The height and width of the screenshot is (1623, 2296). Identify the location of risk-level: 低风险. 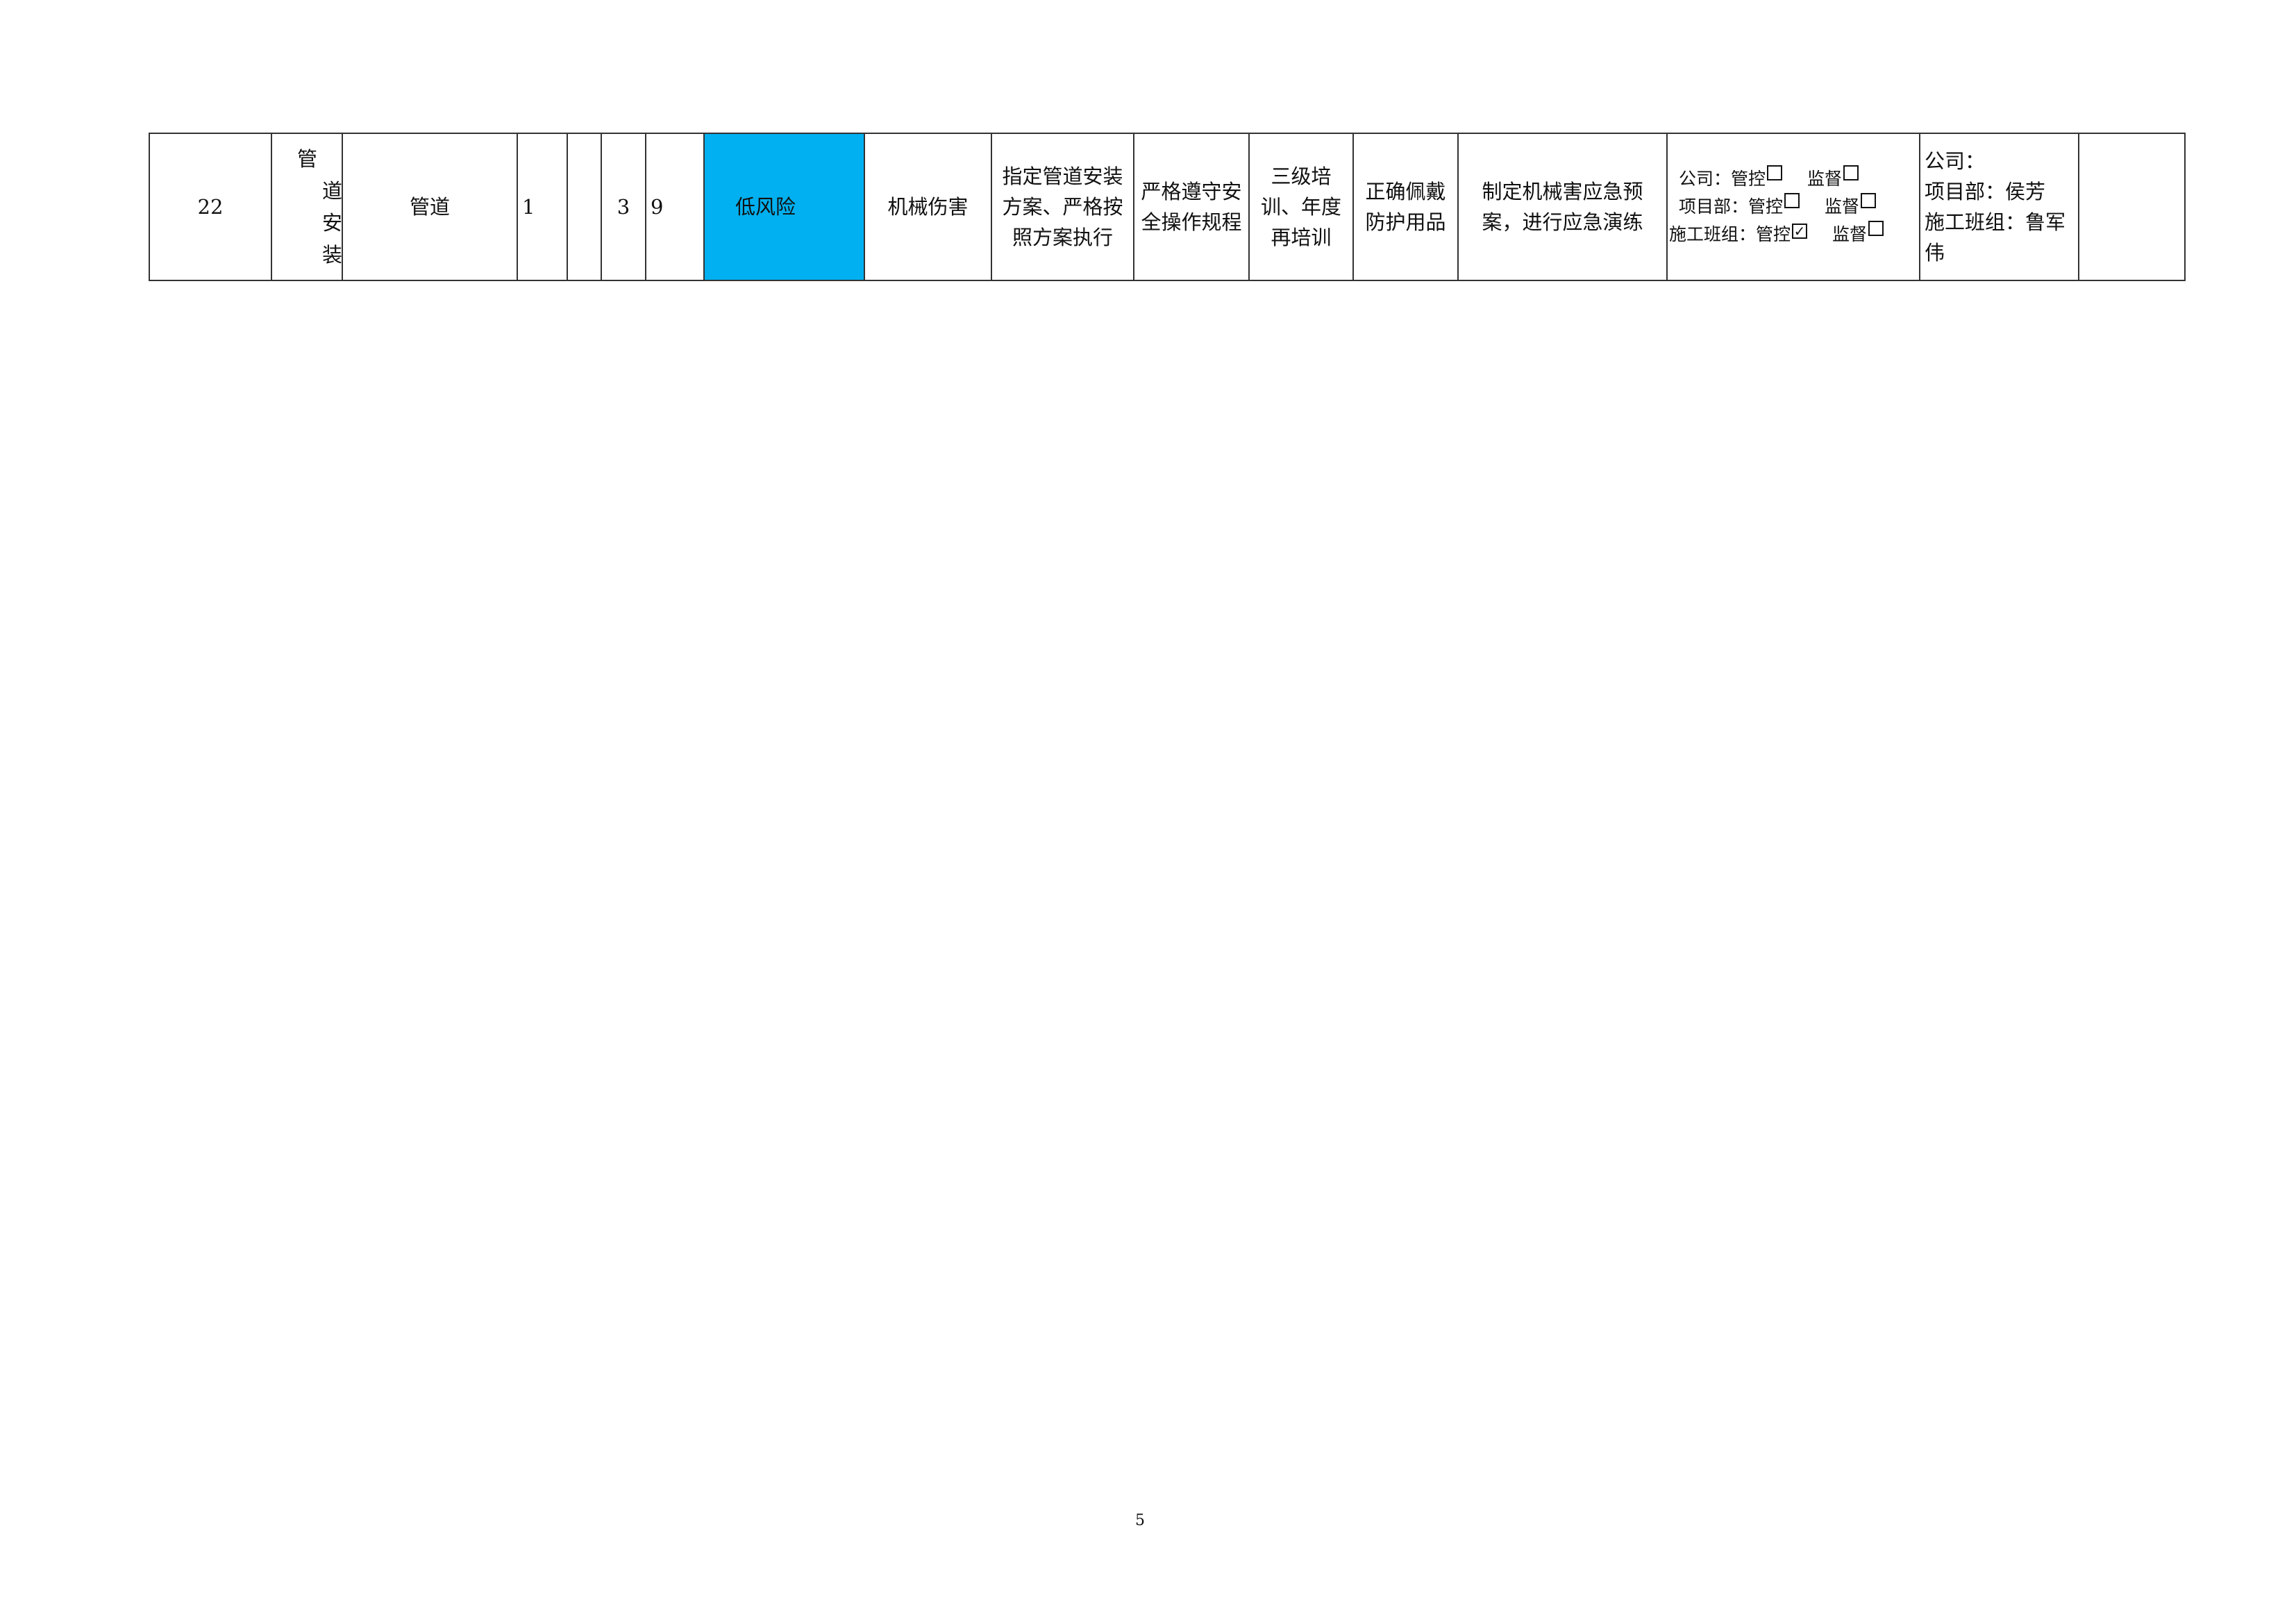
(784, 207).